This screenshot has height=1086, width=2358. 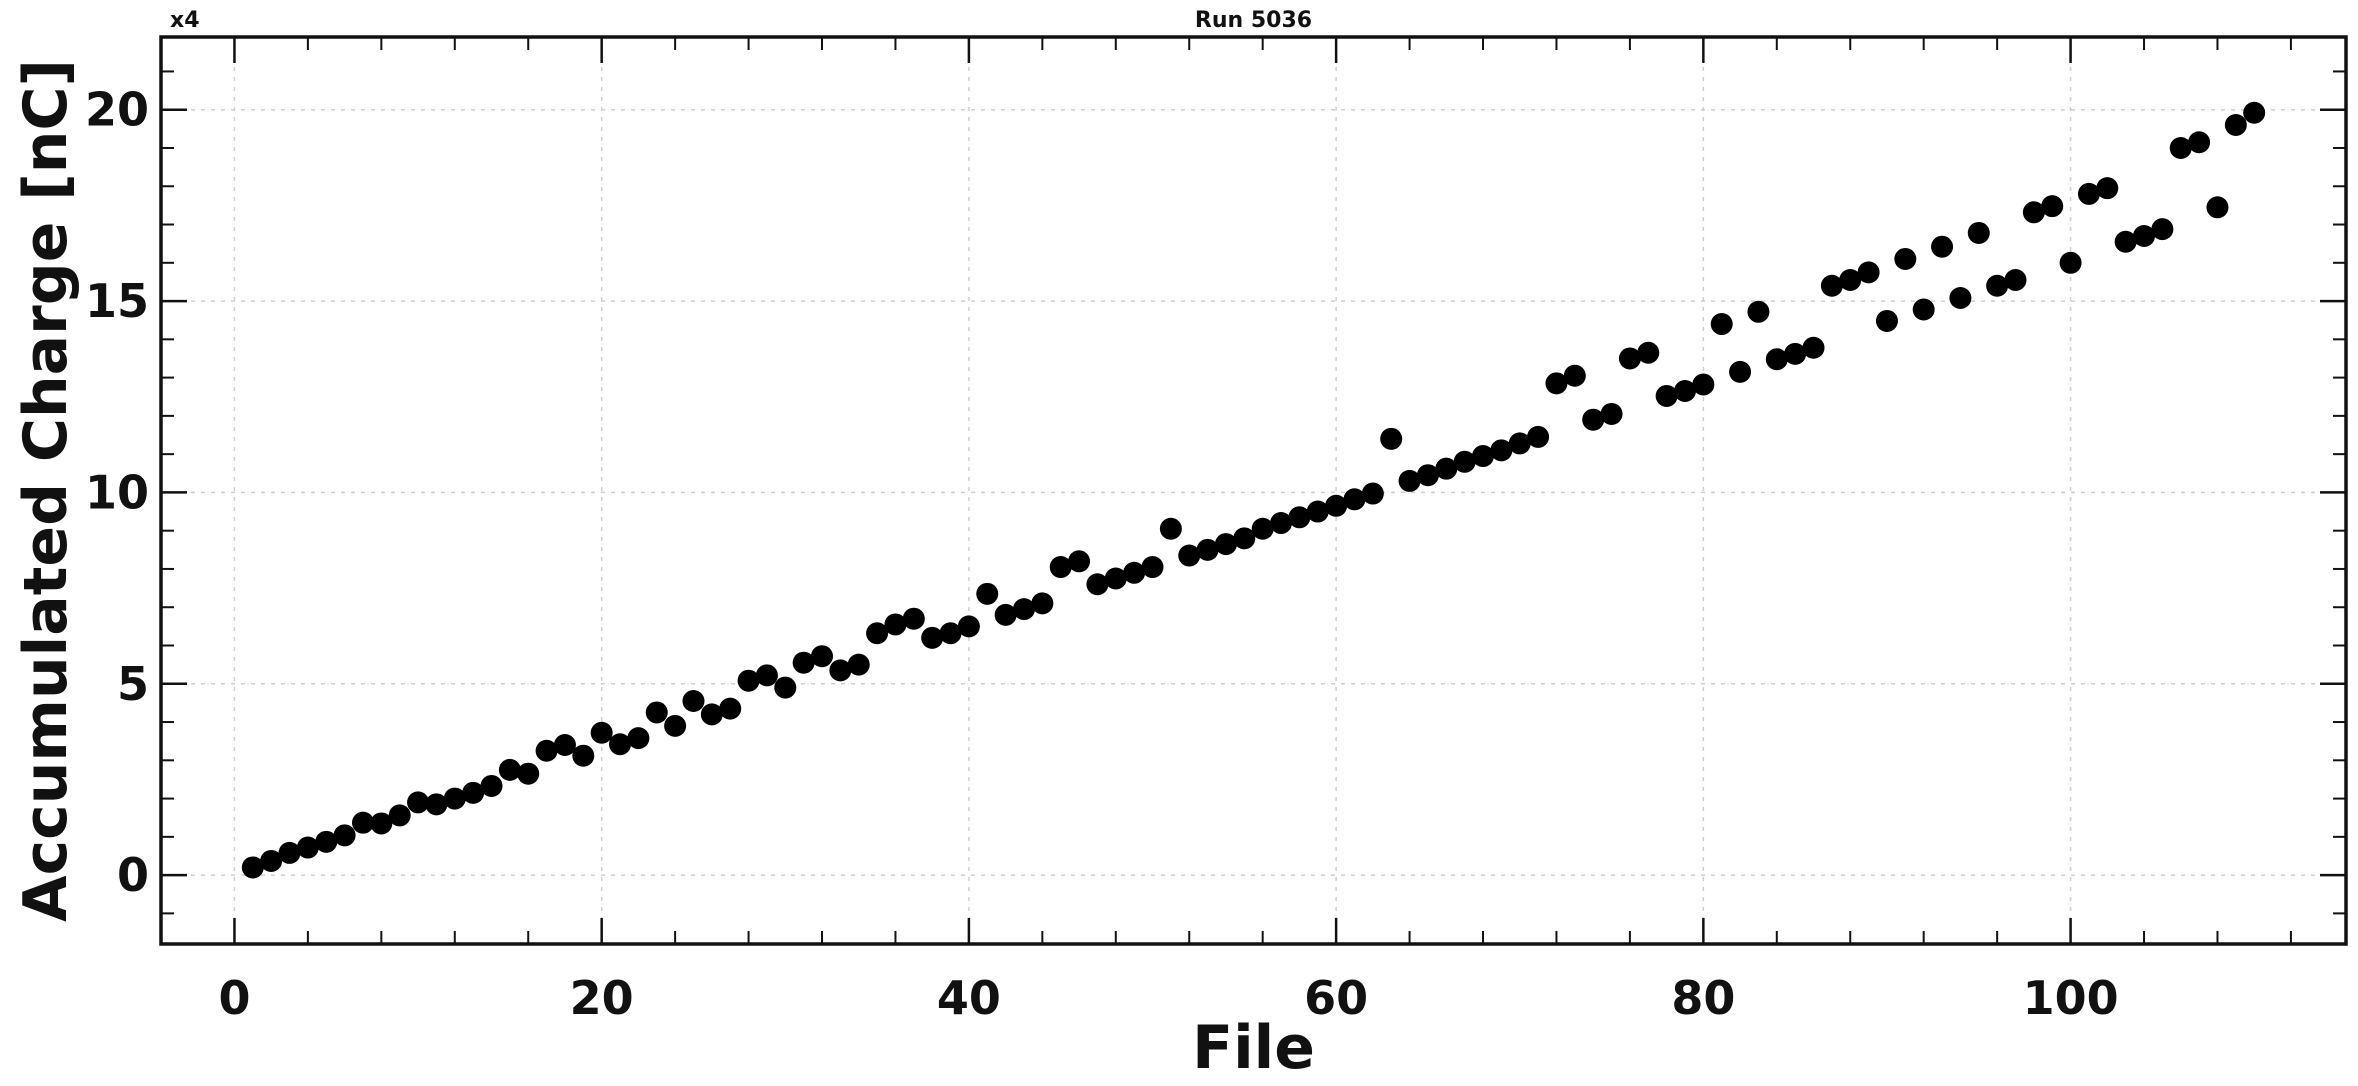 I want to click on x-axis-title: File, so click(x=1253, y=1048).